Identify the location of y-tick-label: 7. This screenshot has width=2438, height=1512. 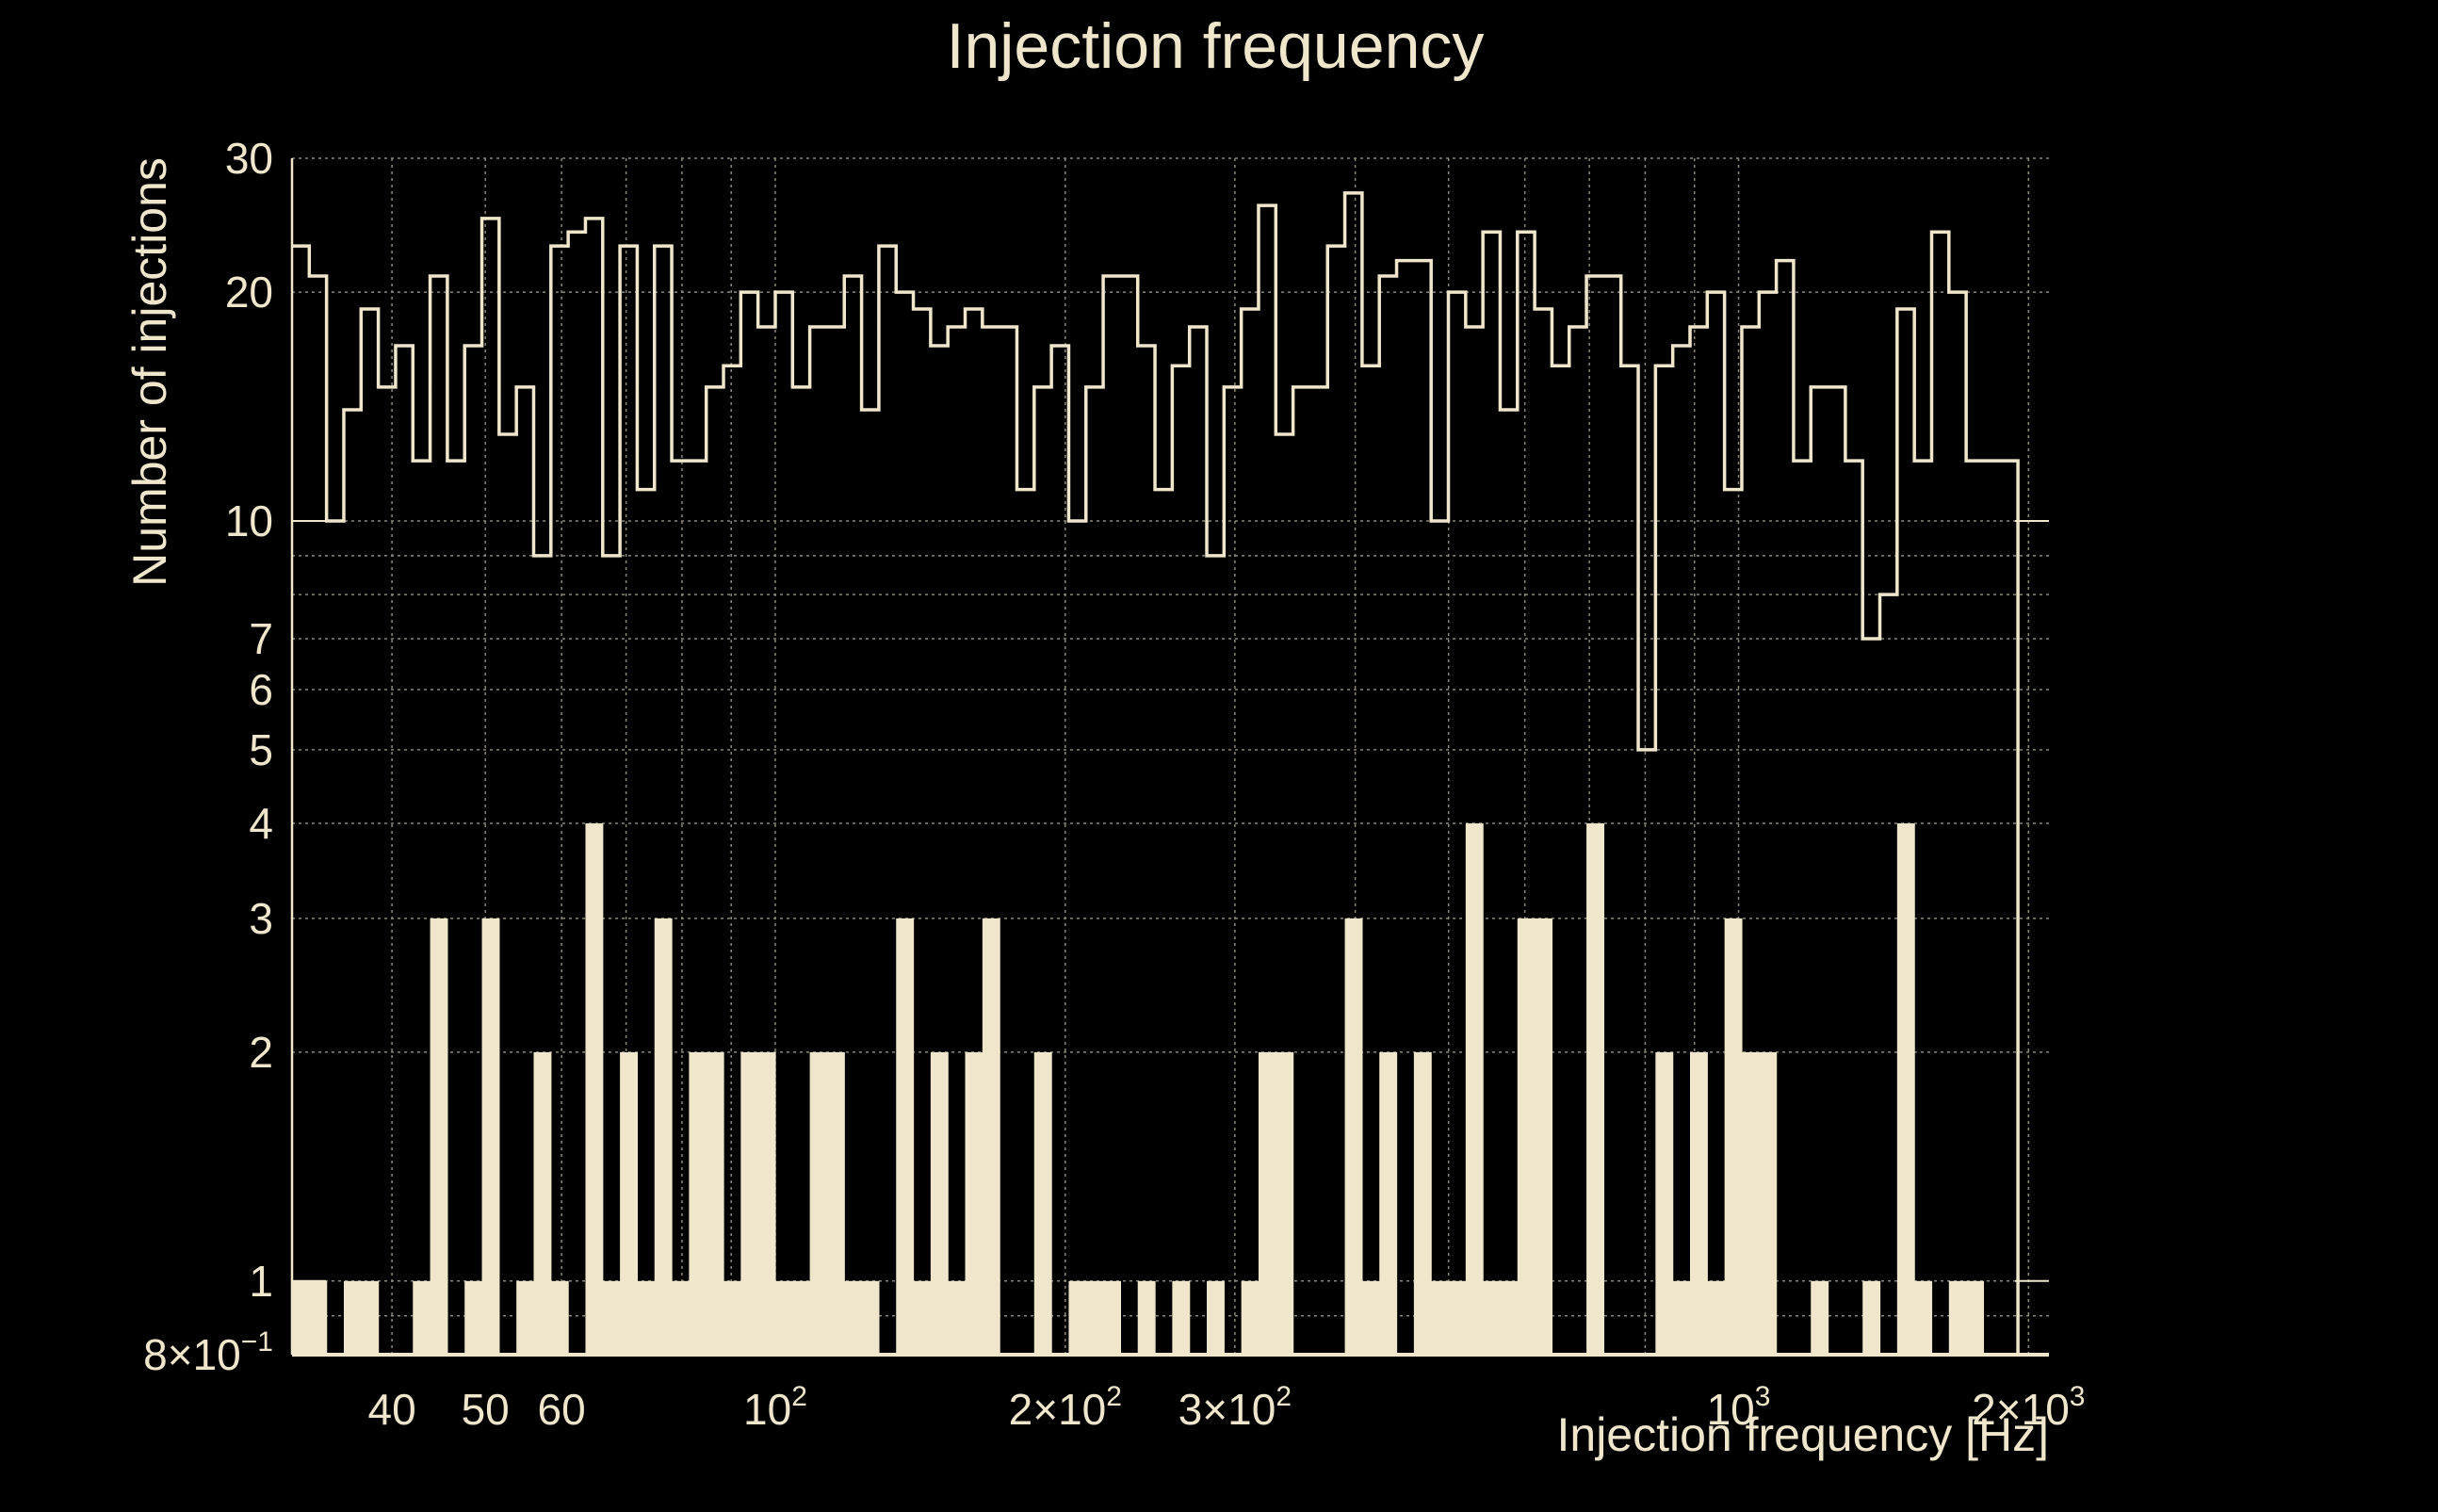
(261, 638).